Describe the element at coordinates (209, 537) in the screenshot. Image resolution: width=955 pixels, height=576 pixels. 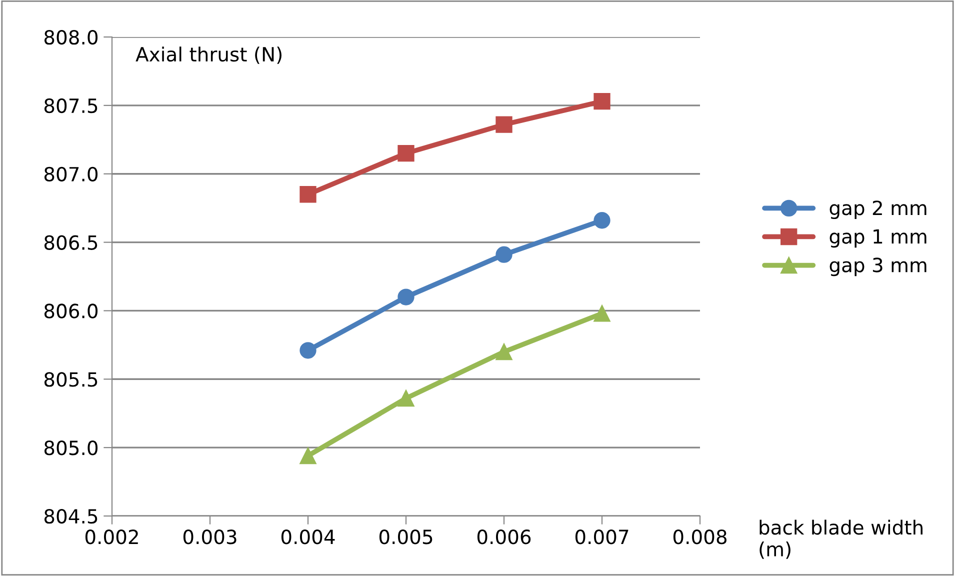
I see `x-tick-label: 0.003` at that location.